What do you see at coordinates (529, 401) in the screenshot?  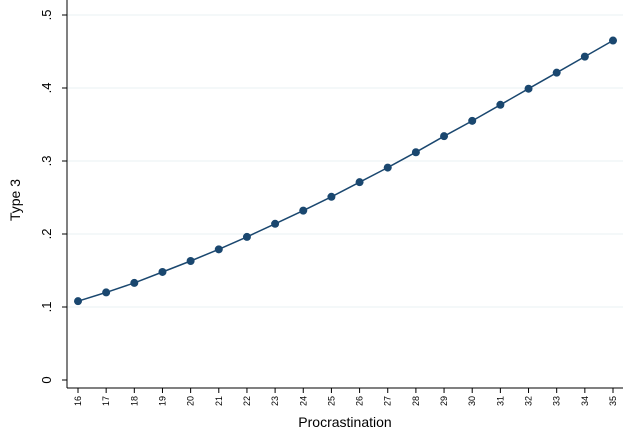 I see `x-tick-label-16: 32` at bounding box center [529, 401].